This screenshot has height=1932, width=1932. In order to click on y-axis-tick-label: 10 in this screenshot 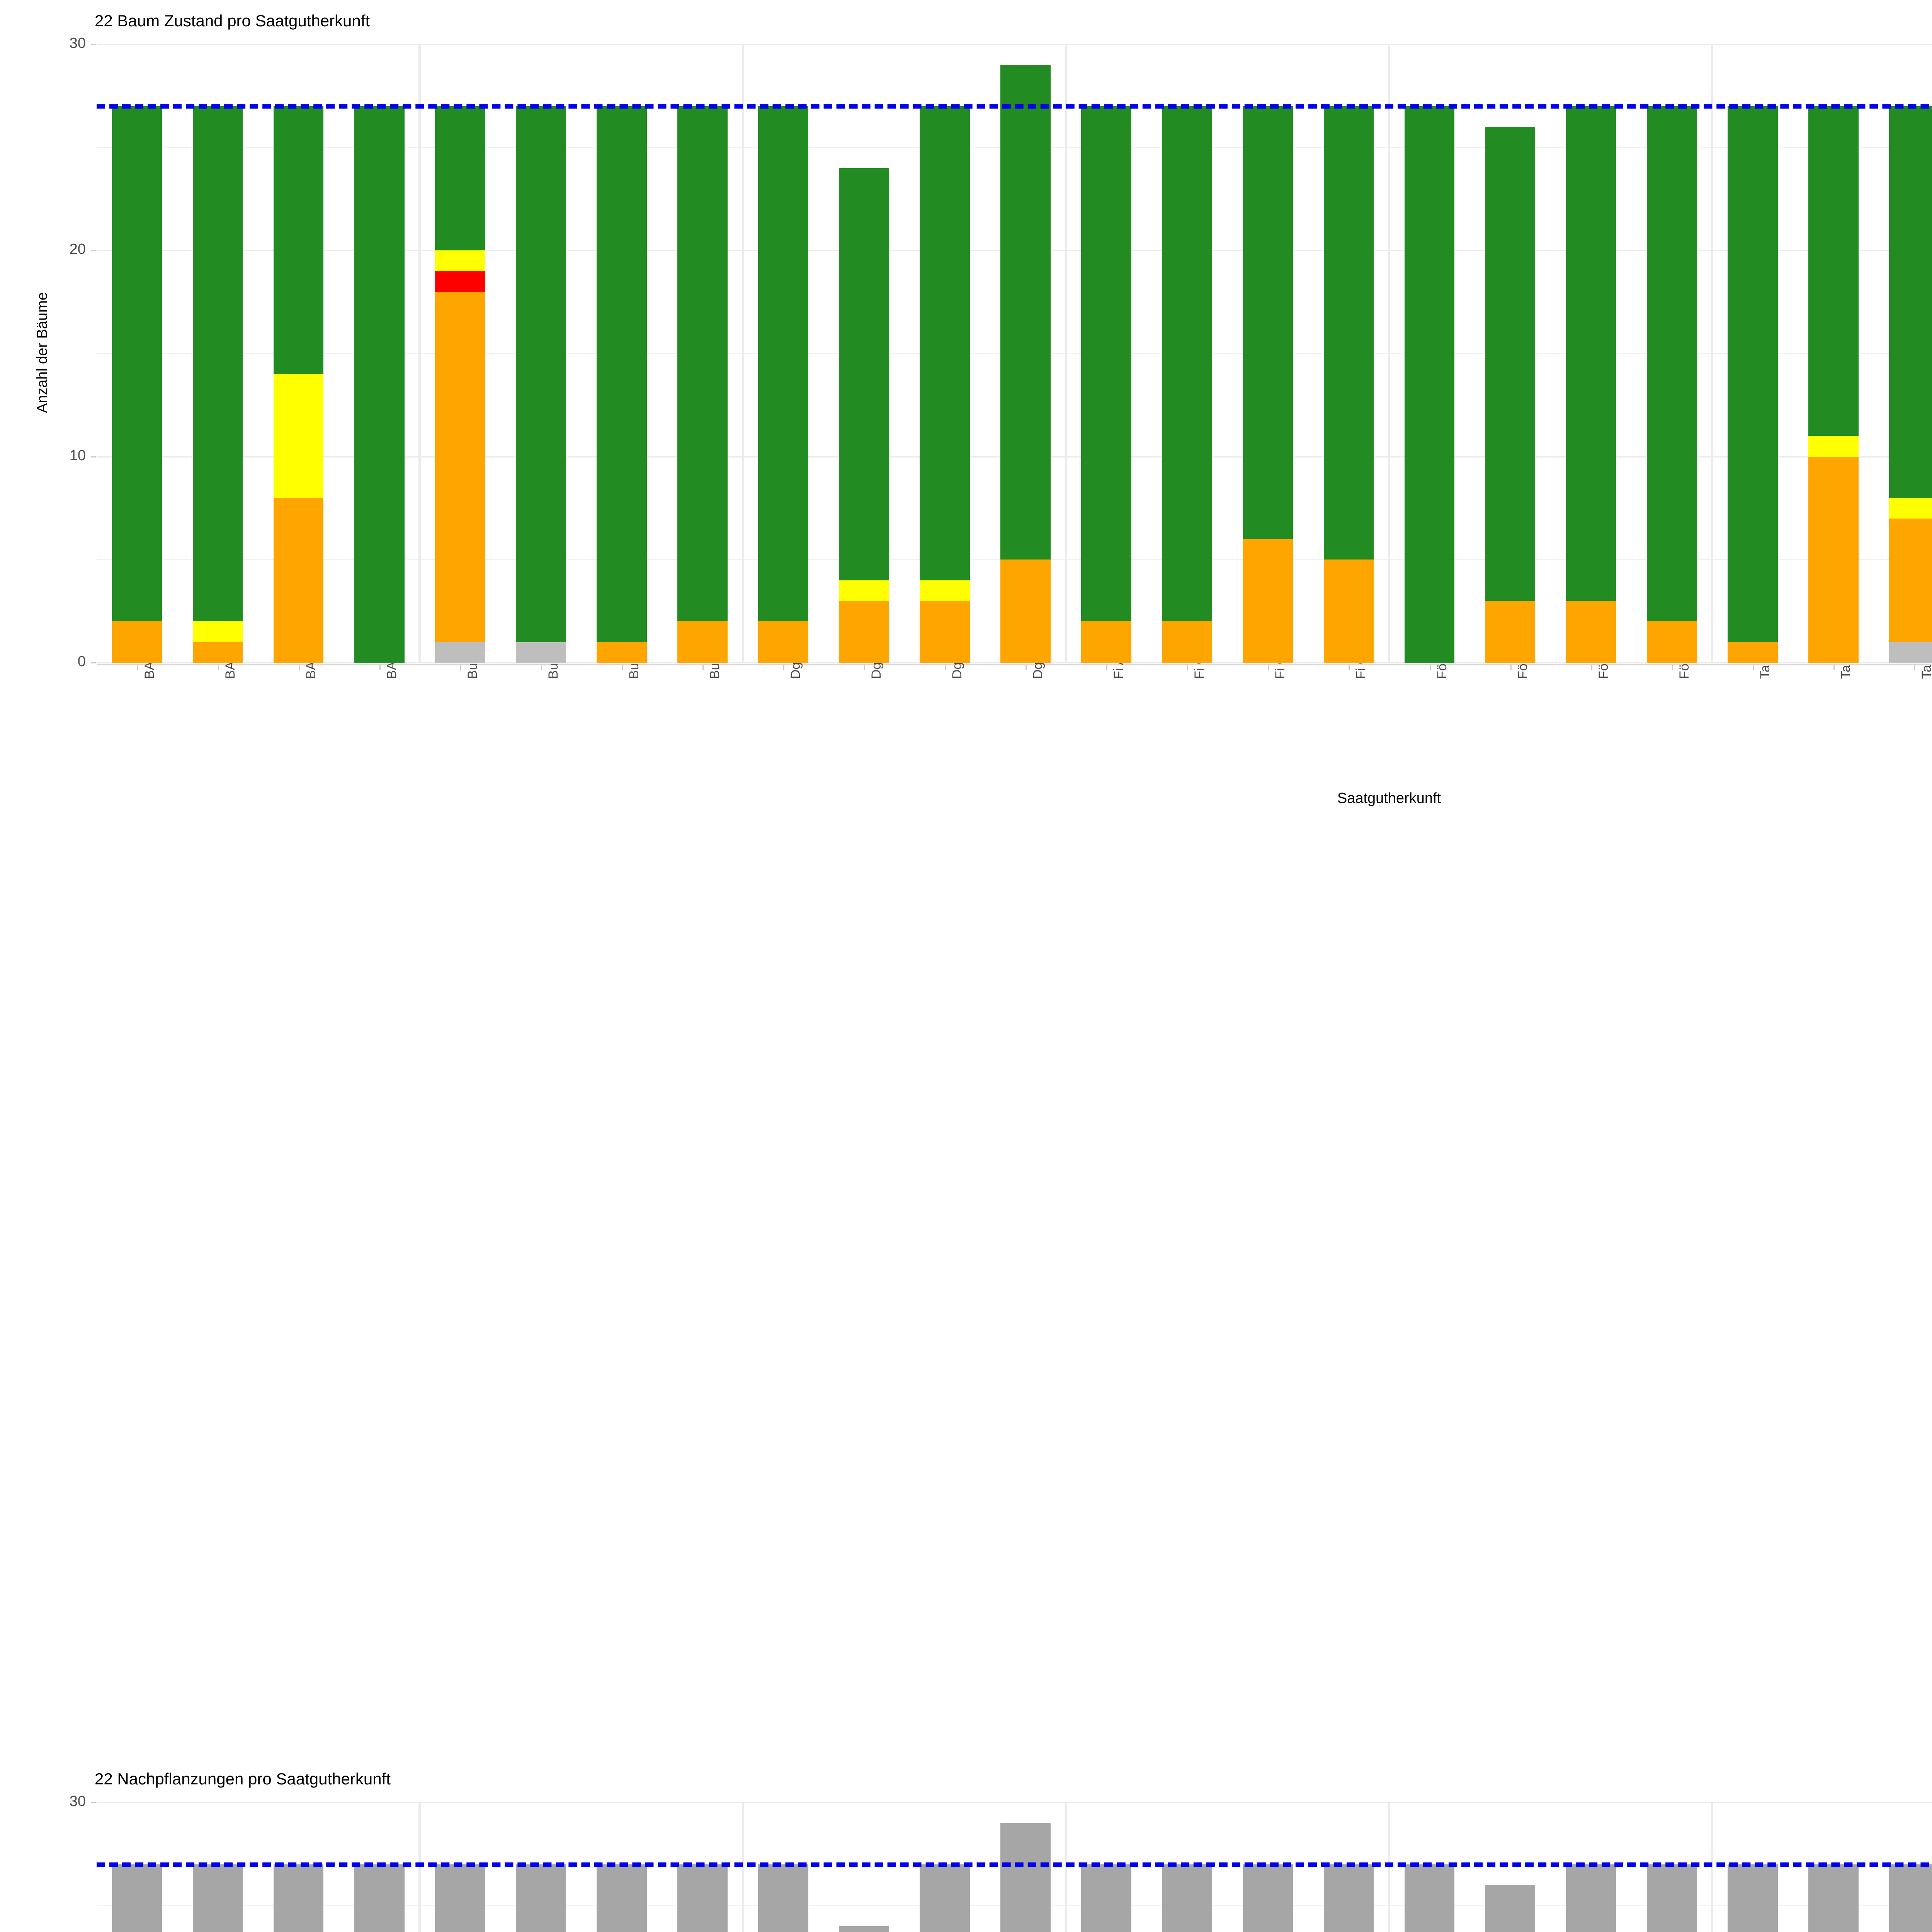, I will do `click(78, 456)`.